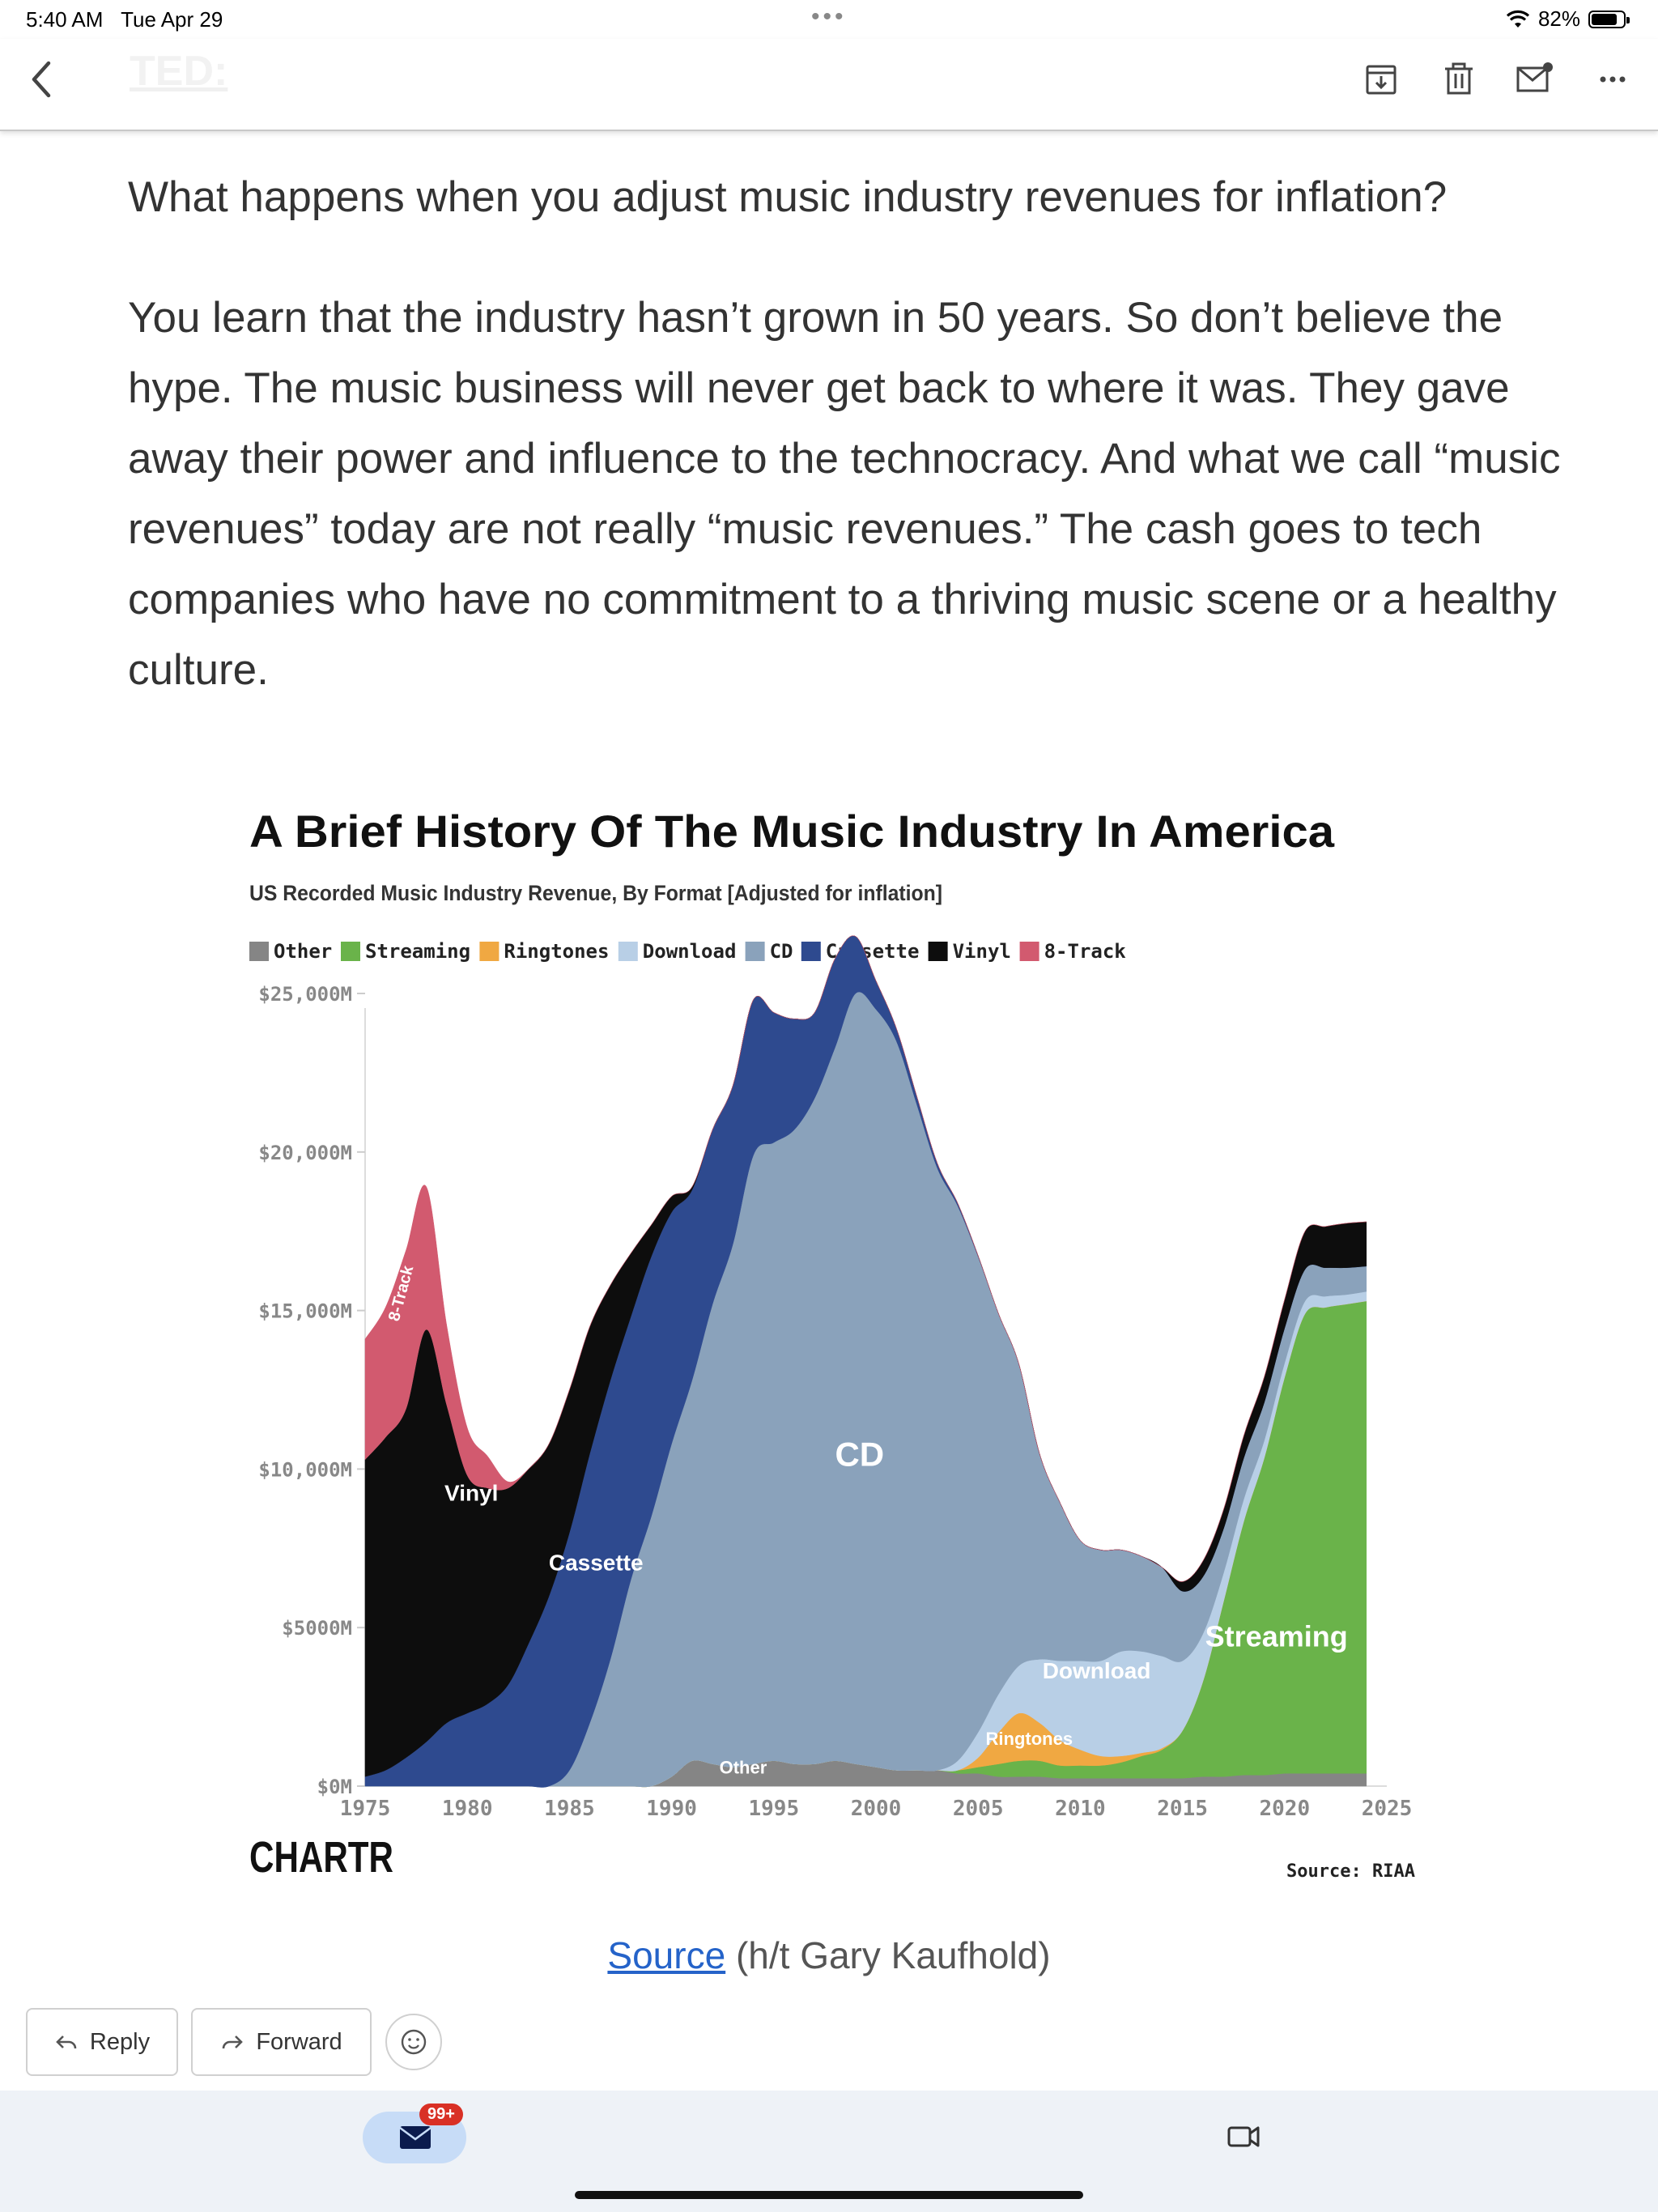 Image resolution: width=1658 pixels, height=2212 pixels. Describe the element at coordinates (305, 1470) in the screenshot. I see `y-tick-label: $10,000M` at that location.